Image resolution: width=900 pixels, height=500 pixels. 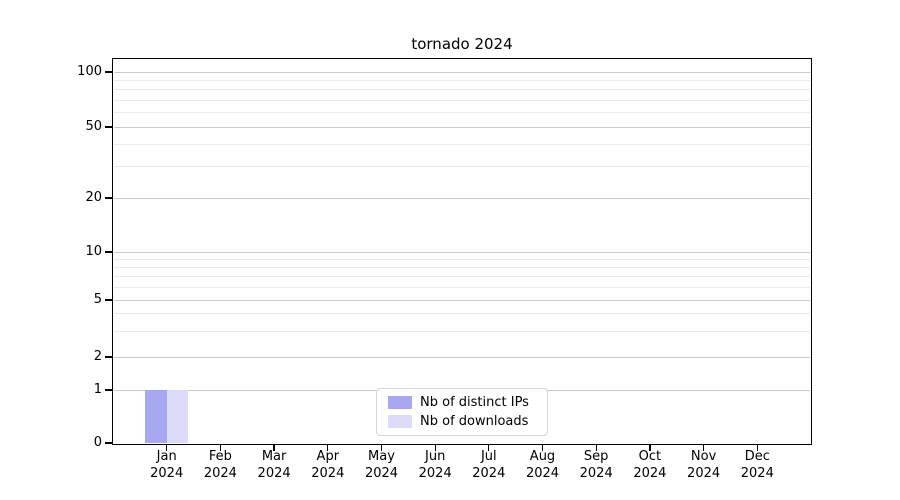 What do you see at coordinates (381, 465) in the screenshot?
I see `x-tick-label: May 2024` at bounding box center [381, 465].